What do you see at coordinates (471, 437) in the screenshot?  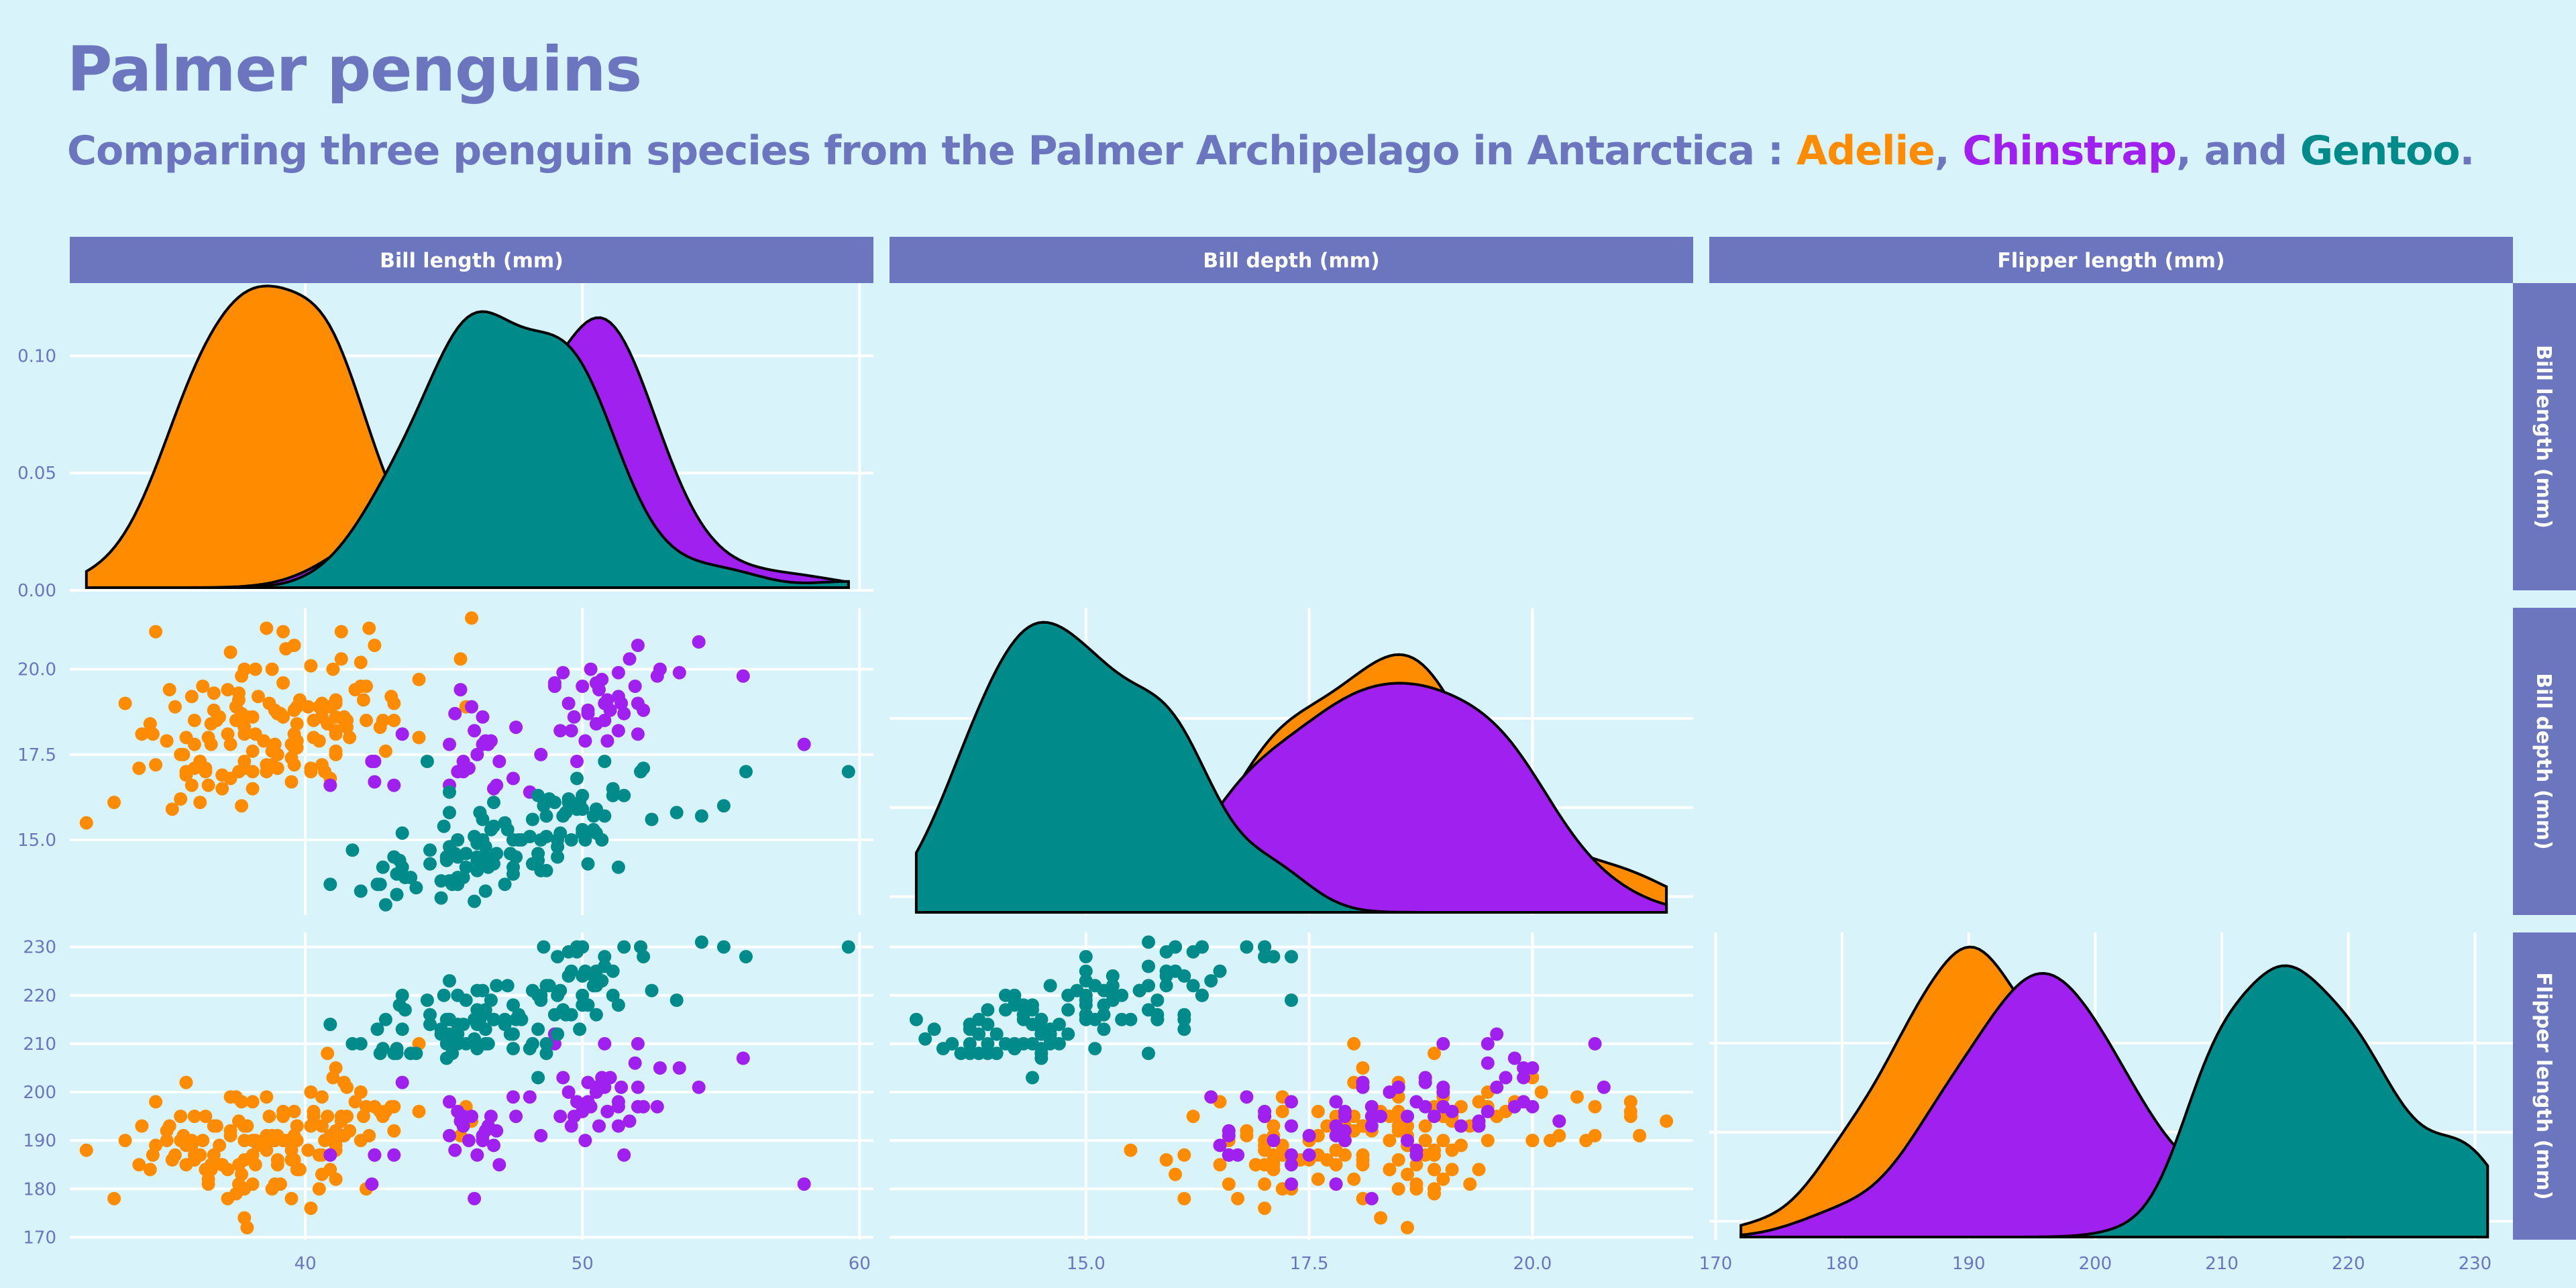 I see `panel-bill-length-vs-bill-length` at bounding box center [471, 437].